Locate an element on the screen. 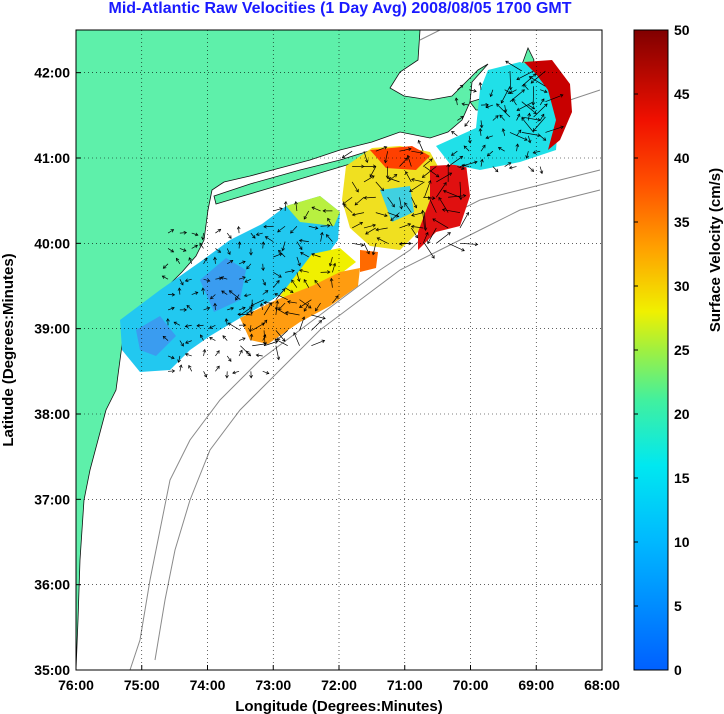 This screenshot has width=724, height=714. y-tick-label: 36:00 is located at coordinates (52, 585).